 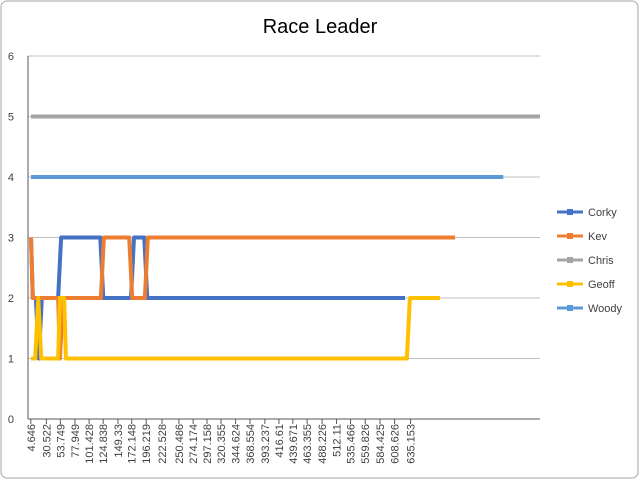 I want to click on x-tick-label: 463.355, so click(x=308, y=444).